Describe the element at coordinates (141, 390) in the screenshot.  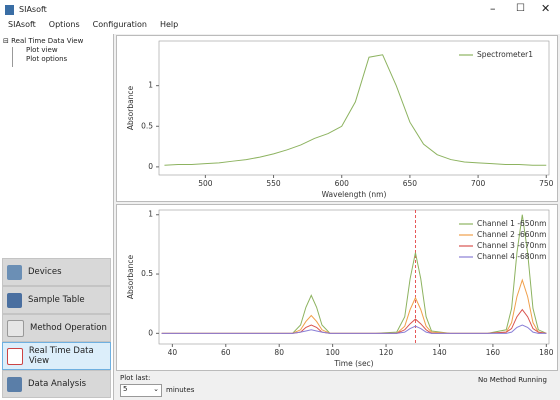
I see `plot-last-select: 5 ⌄` at that location.